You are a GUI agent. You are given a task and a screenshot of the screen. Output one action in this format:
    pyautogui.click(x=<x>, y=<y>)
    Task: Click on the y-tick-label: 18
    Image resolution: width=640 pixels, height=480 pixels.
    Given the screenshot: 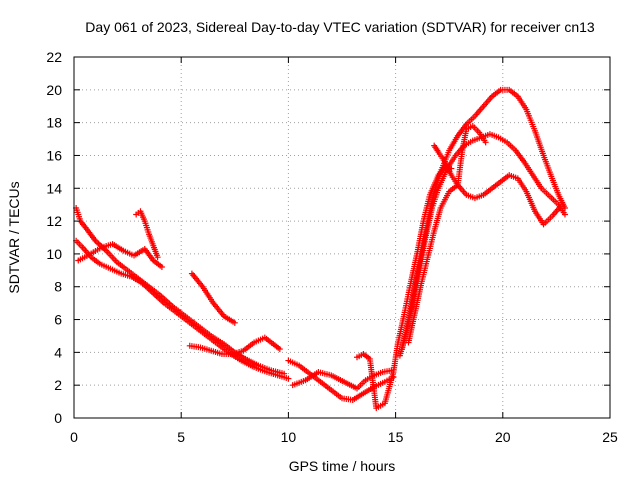 What is the action you would take?
    pyautogui.click(x=54, y=123)
    